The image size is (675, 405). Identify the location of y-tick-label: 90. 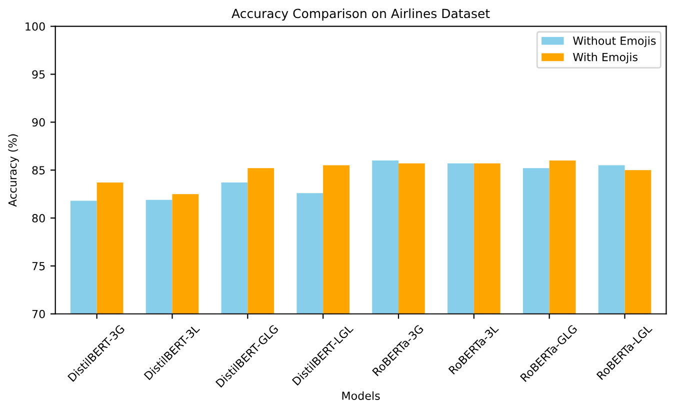
(38, 122).